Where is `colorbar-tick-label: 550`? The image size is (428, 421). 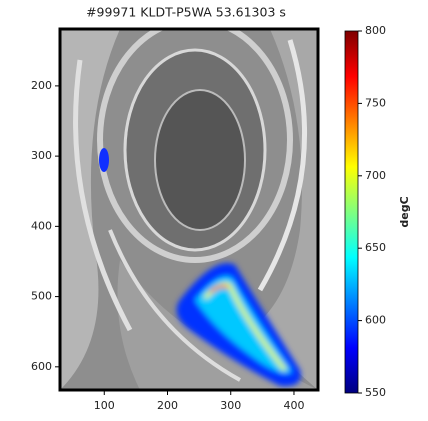
colorbar-tick-label: 550 is located at coordinates (375, 392).